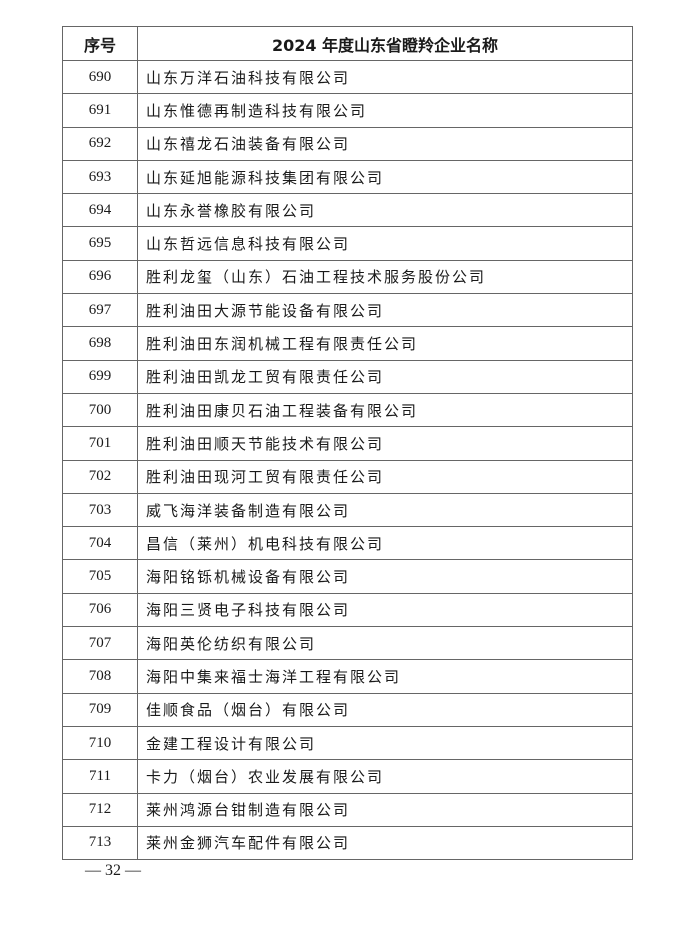 The width and height of the screenshot is (695, 937). I want to click on header-index: 序号, so click(100, 43).